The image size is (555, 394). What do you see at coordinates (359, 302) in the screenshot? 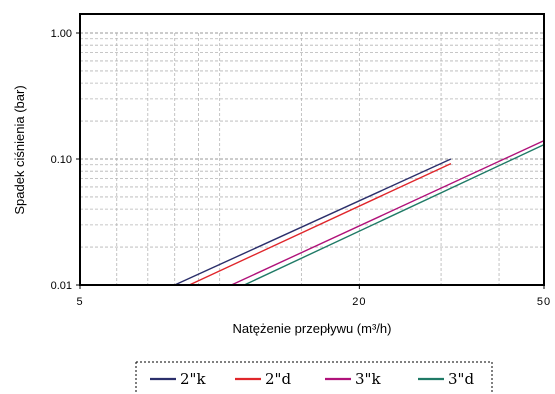
I see `x-tick-label: 20` at bounding box center [359, 302].